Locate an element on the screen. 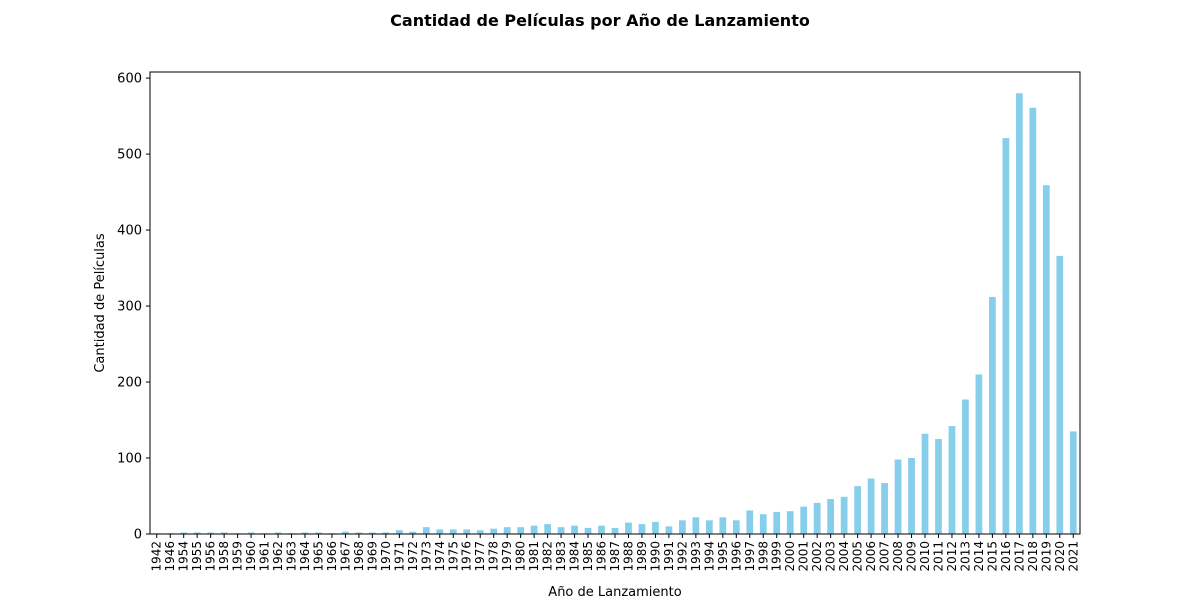 The image size is (1200, 604). bar-1987 is located at coordinates (615, 530).